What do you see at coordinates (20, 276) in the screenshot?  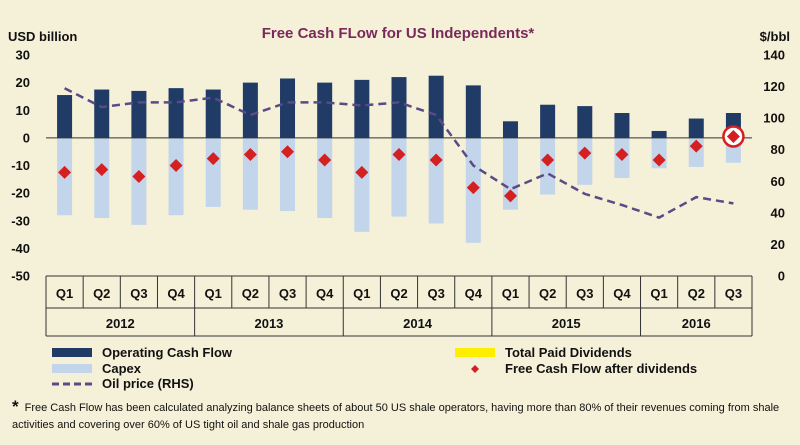 I see `y-left-tick-label: -50` at bounding box center [20, 276].